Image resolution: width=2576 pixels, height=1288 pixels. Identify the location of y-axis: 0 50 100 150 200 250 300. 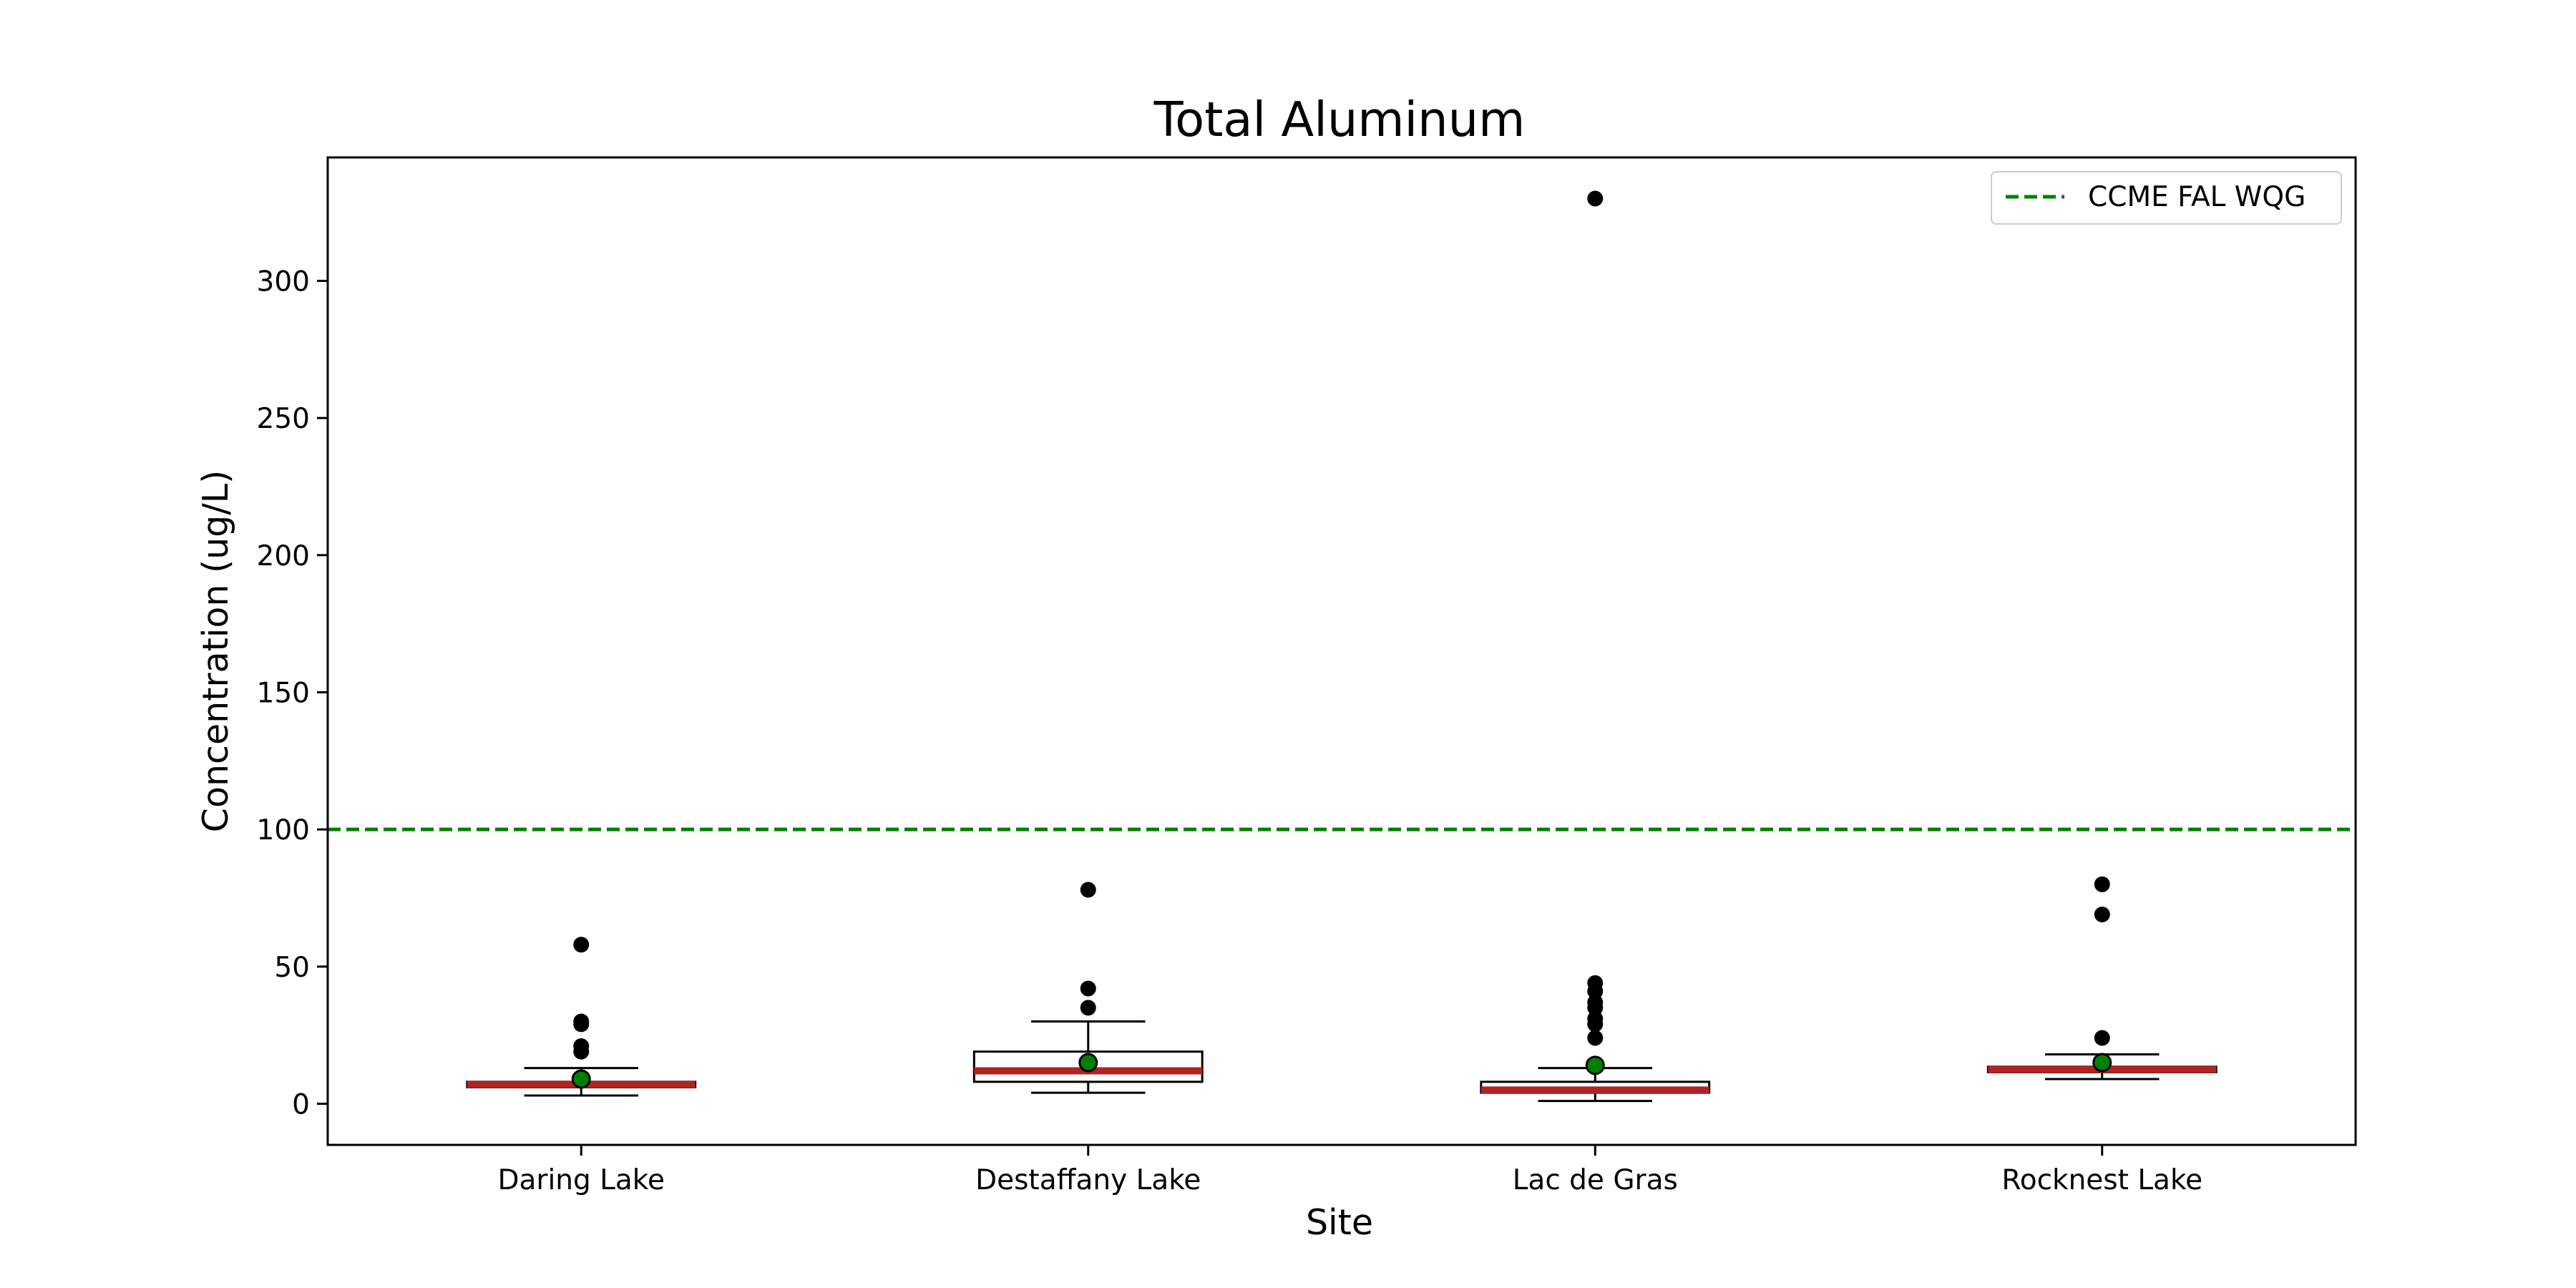
(292, 693).